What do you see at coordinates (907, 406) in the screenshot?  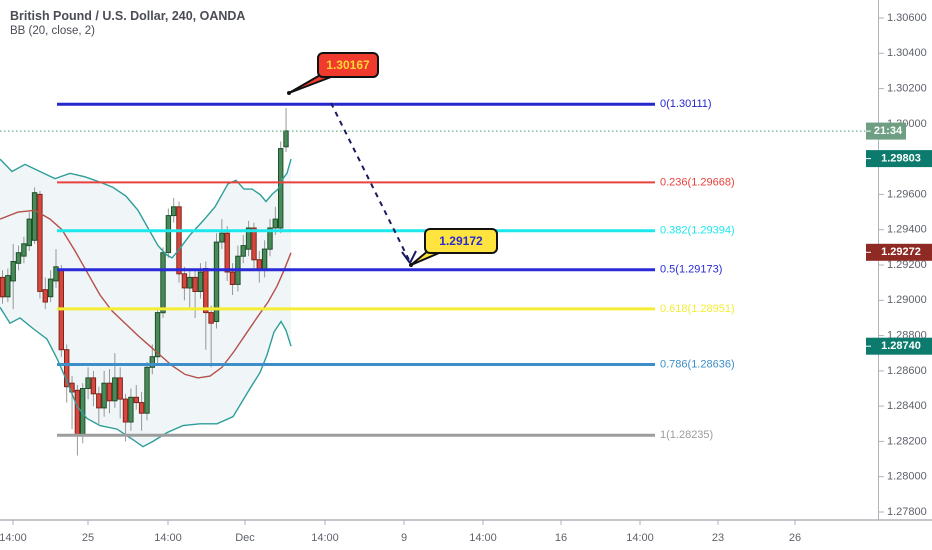 I see `price-label: 1.28400` at bounding box center [907, 406].